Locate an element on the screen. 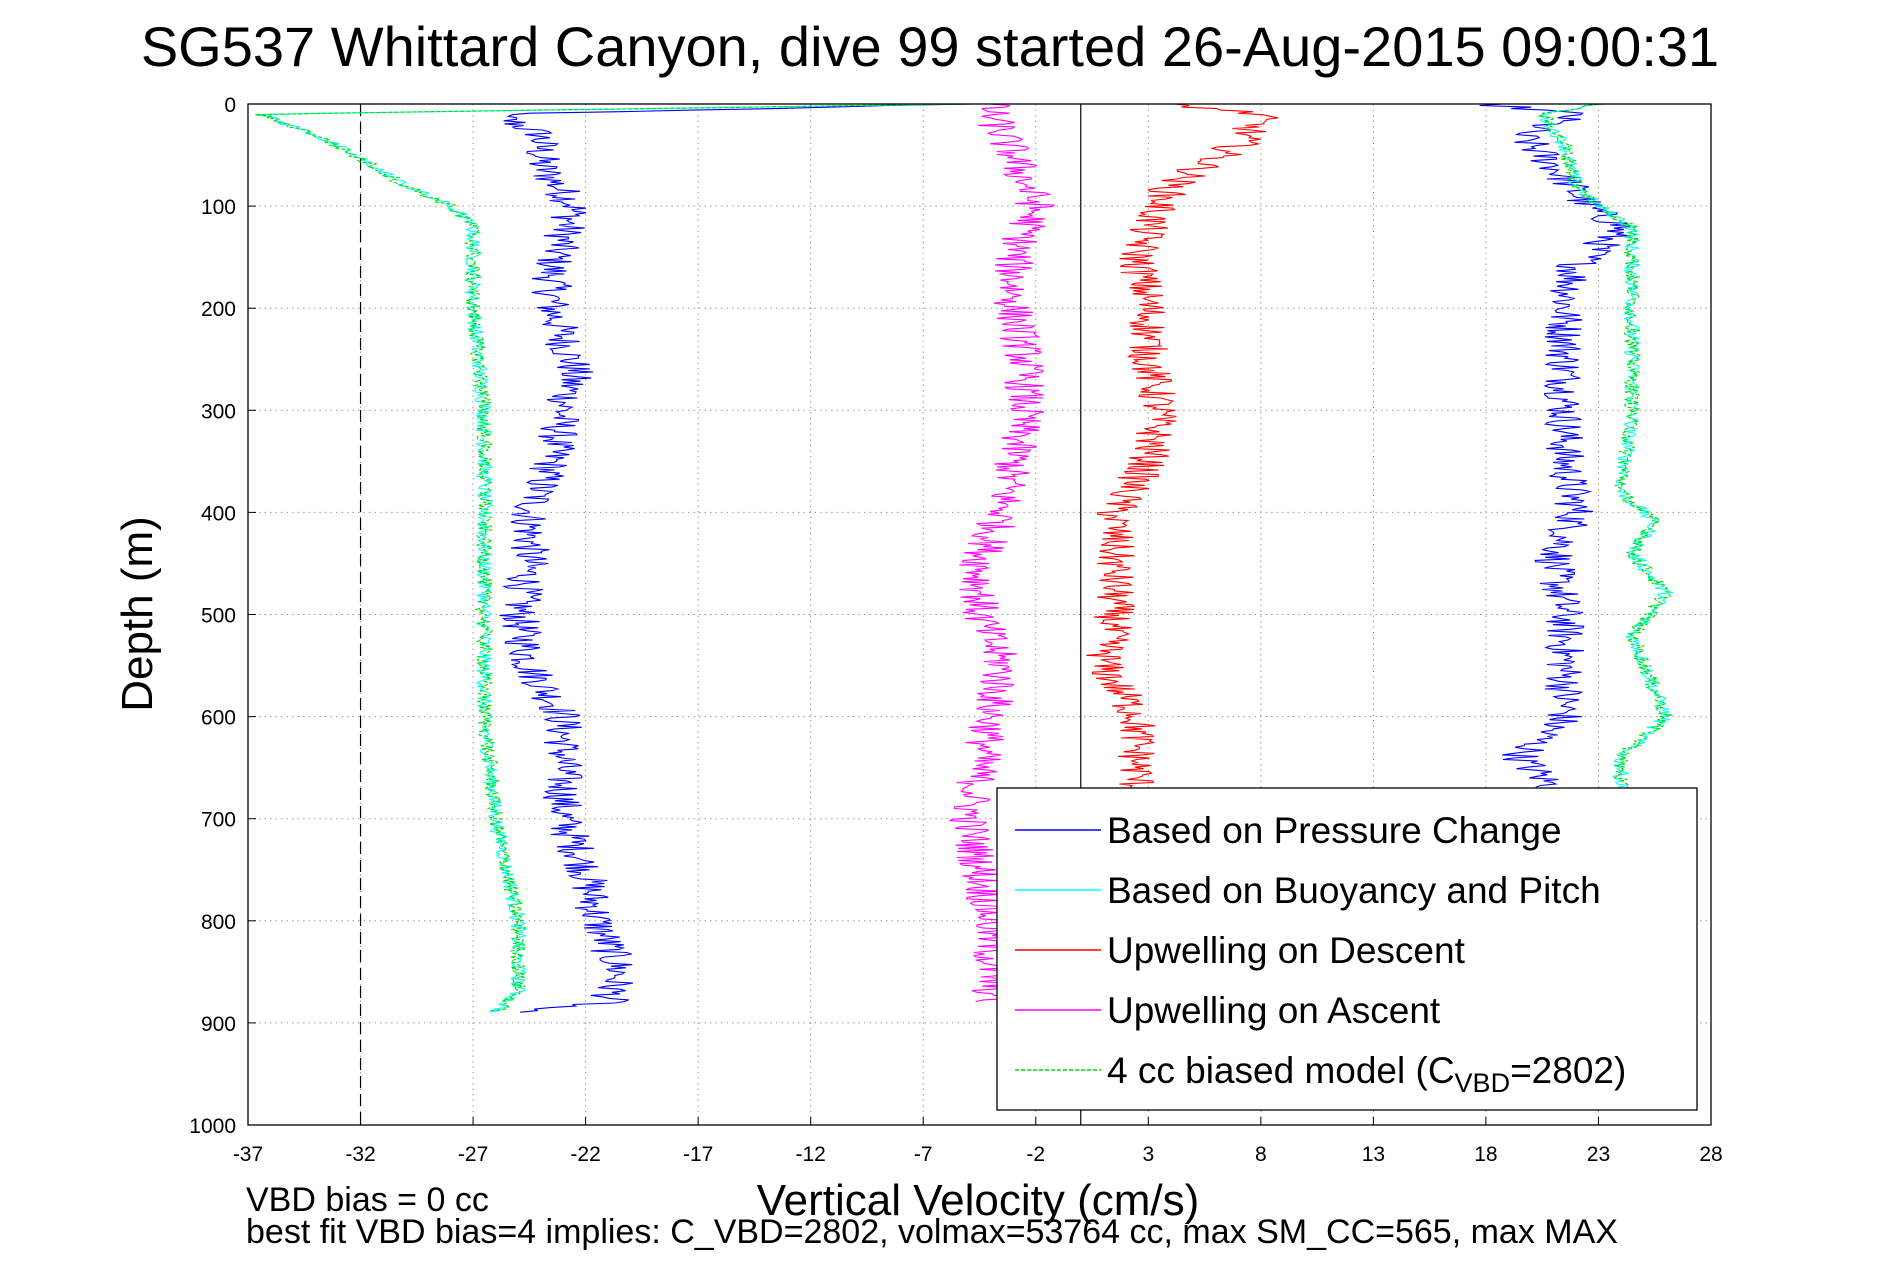 The height and width of the screenshot is (1262, 1891). legend-label: Based on Buoyancy and Pitch is located at coordinates (1354, 890).